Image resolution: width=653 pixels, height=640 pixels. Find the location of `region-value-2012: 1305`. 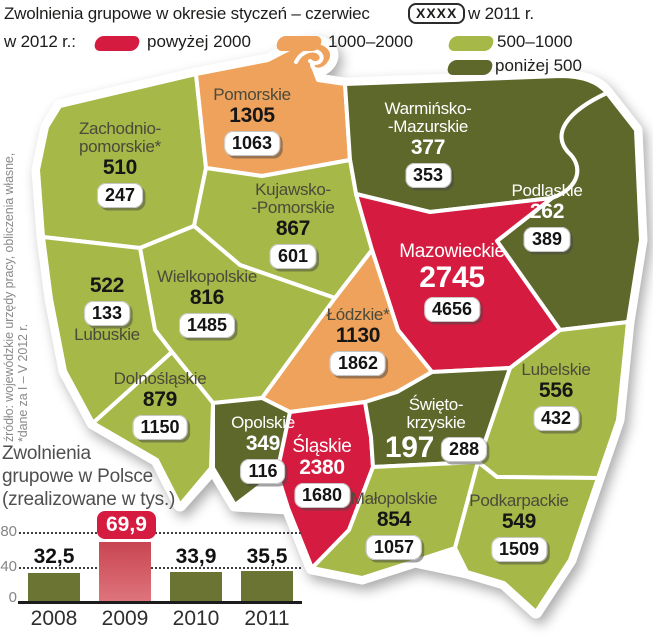

region-value-2012: 1305 is located at coordinates (252, 115).